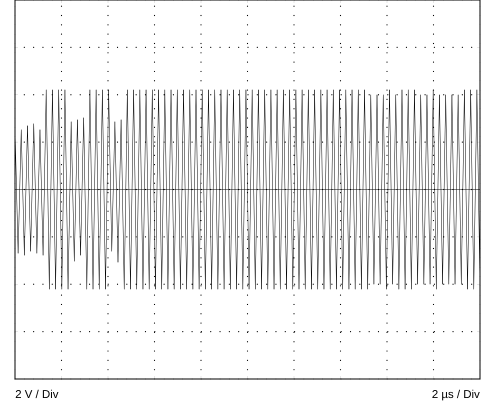  Describe the element at coordinates (456, 395) in the screenshot. I see `text: 2 µs / Div` at that location.